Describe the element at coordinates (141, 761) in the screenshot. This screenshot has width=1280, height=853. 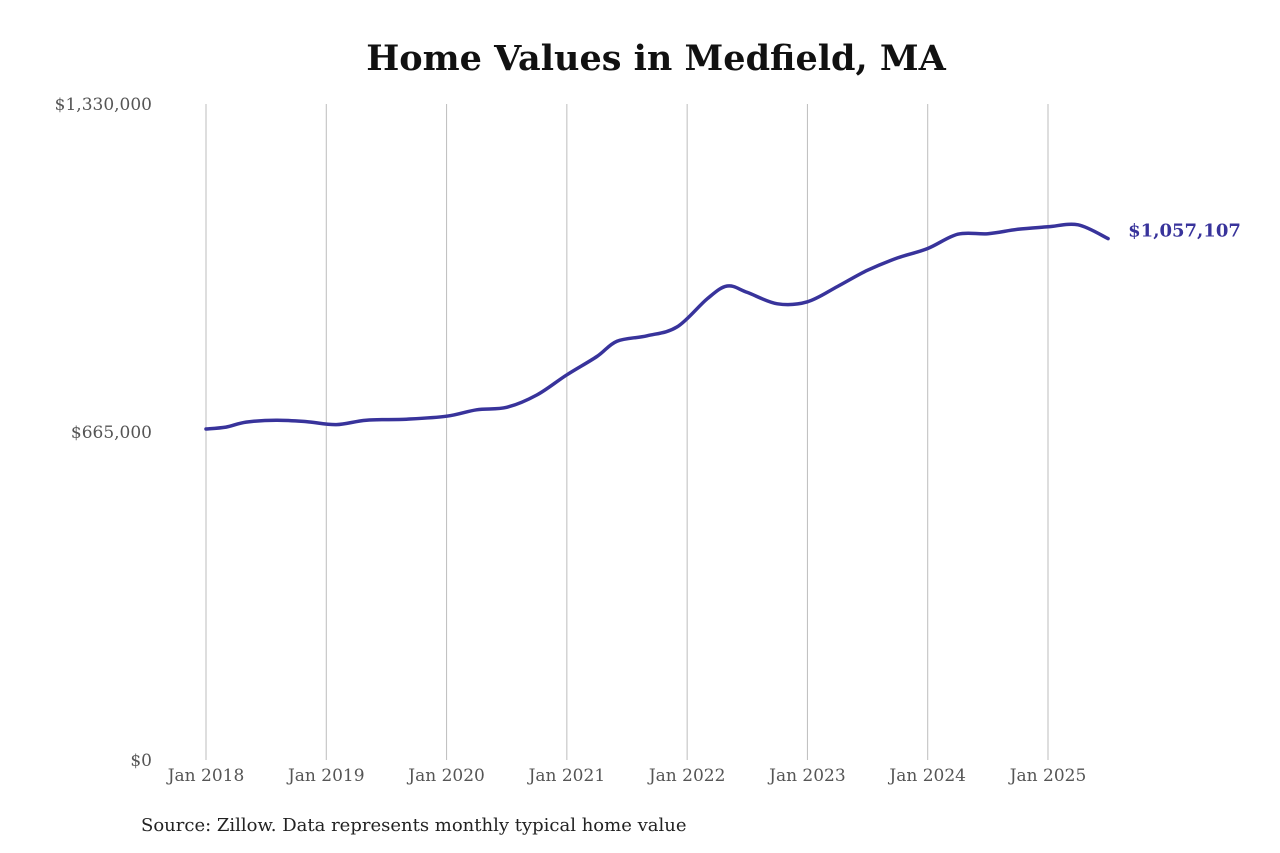
I see `y-tick-label-0: $0` at that location.